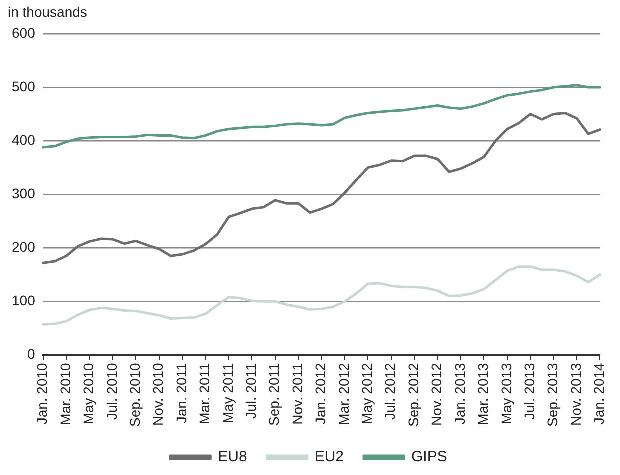  Describe the element at coordinates (48, 12) in the screenshot. I see `y-axis-title: in thousands` at that location.